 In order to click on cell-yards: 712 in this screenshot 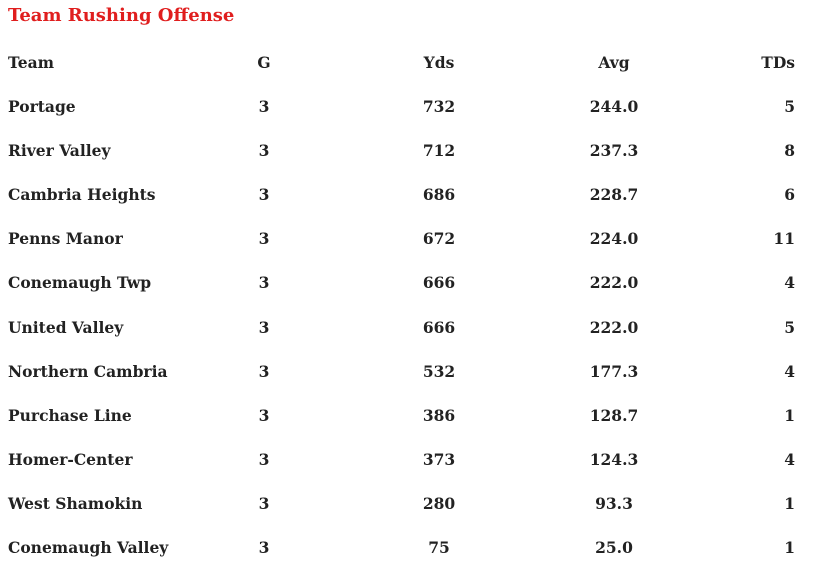, I will do `click(439, 150)`.